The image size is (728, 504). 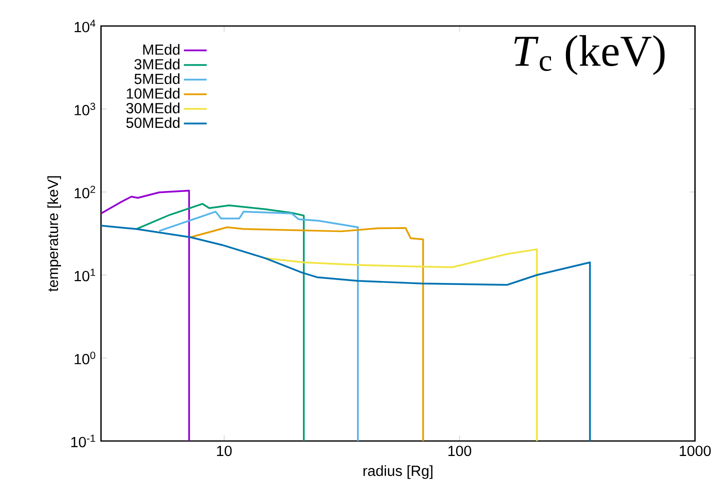 I want to click on legend-label: 5MEdd, so click(x=157, y=78).